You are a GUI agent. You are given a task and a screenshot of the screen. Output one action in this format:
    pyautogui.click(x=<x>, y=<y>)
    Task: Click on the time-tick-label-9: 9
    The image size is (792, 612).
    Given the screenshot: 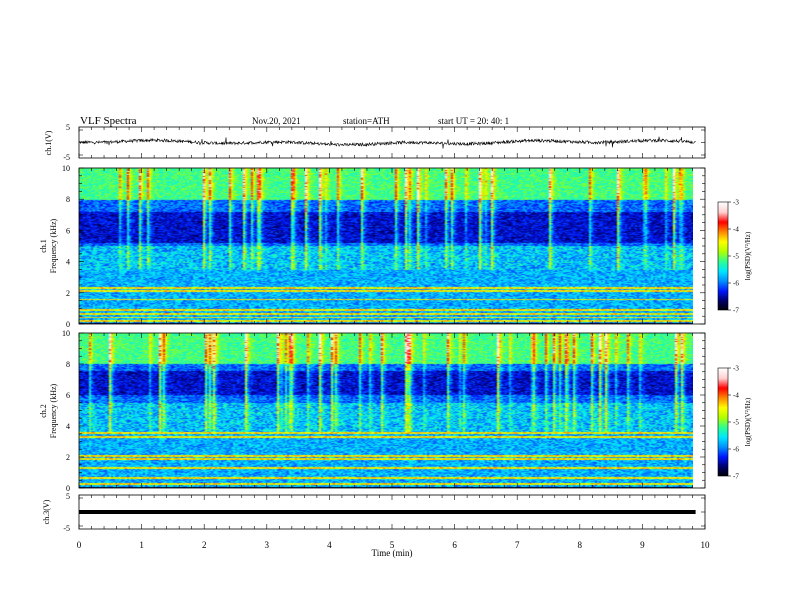 What is the action you would take?
    pyautogui.click(x=642, y=545)
    